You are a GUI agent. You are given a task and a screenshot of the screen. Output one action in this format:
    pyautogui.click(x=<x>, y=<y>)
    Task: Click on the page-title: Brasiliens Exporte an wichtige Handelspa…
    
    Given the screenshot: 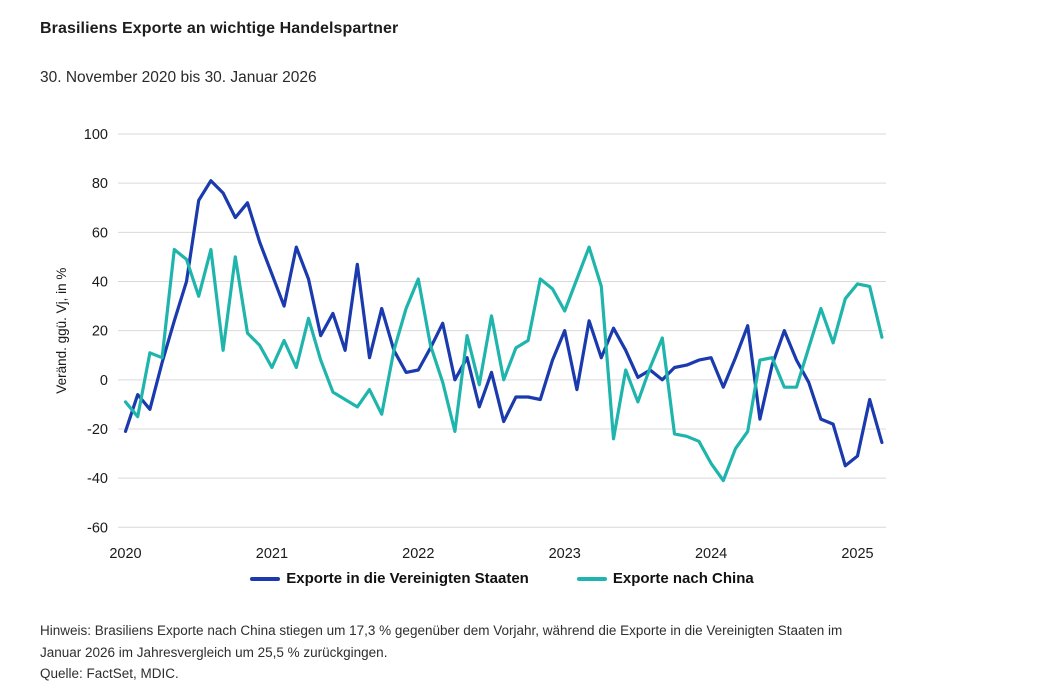 What is the action you would take?
    pyautogui.click(x=219, y=28)
    